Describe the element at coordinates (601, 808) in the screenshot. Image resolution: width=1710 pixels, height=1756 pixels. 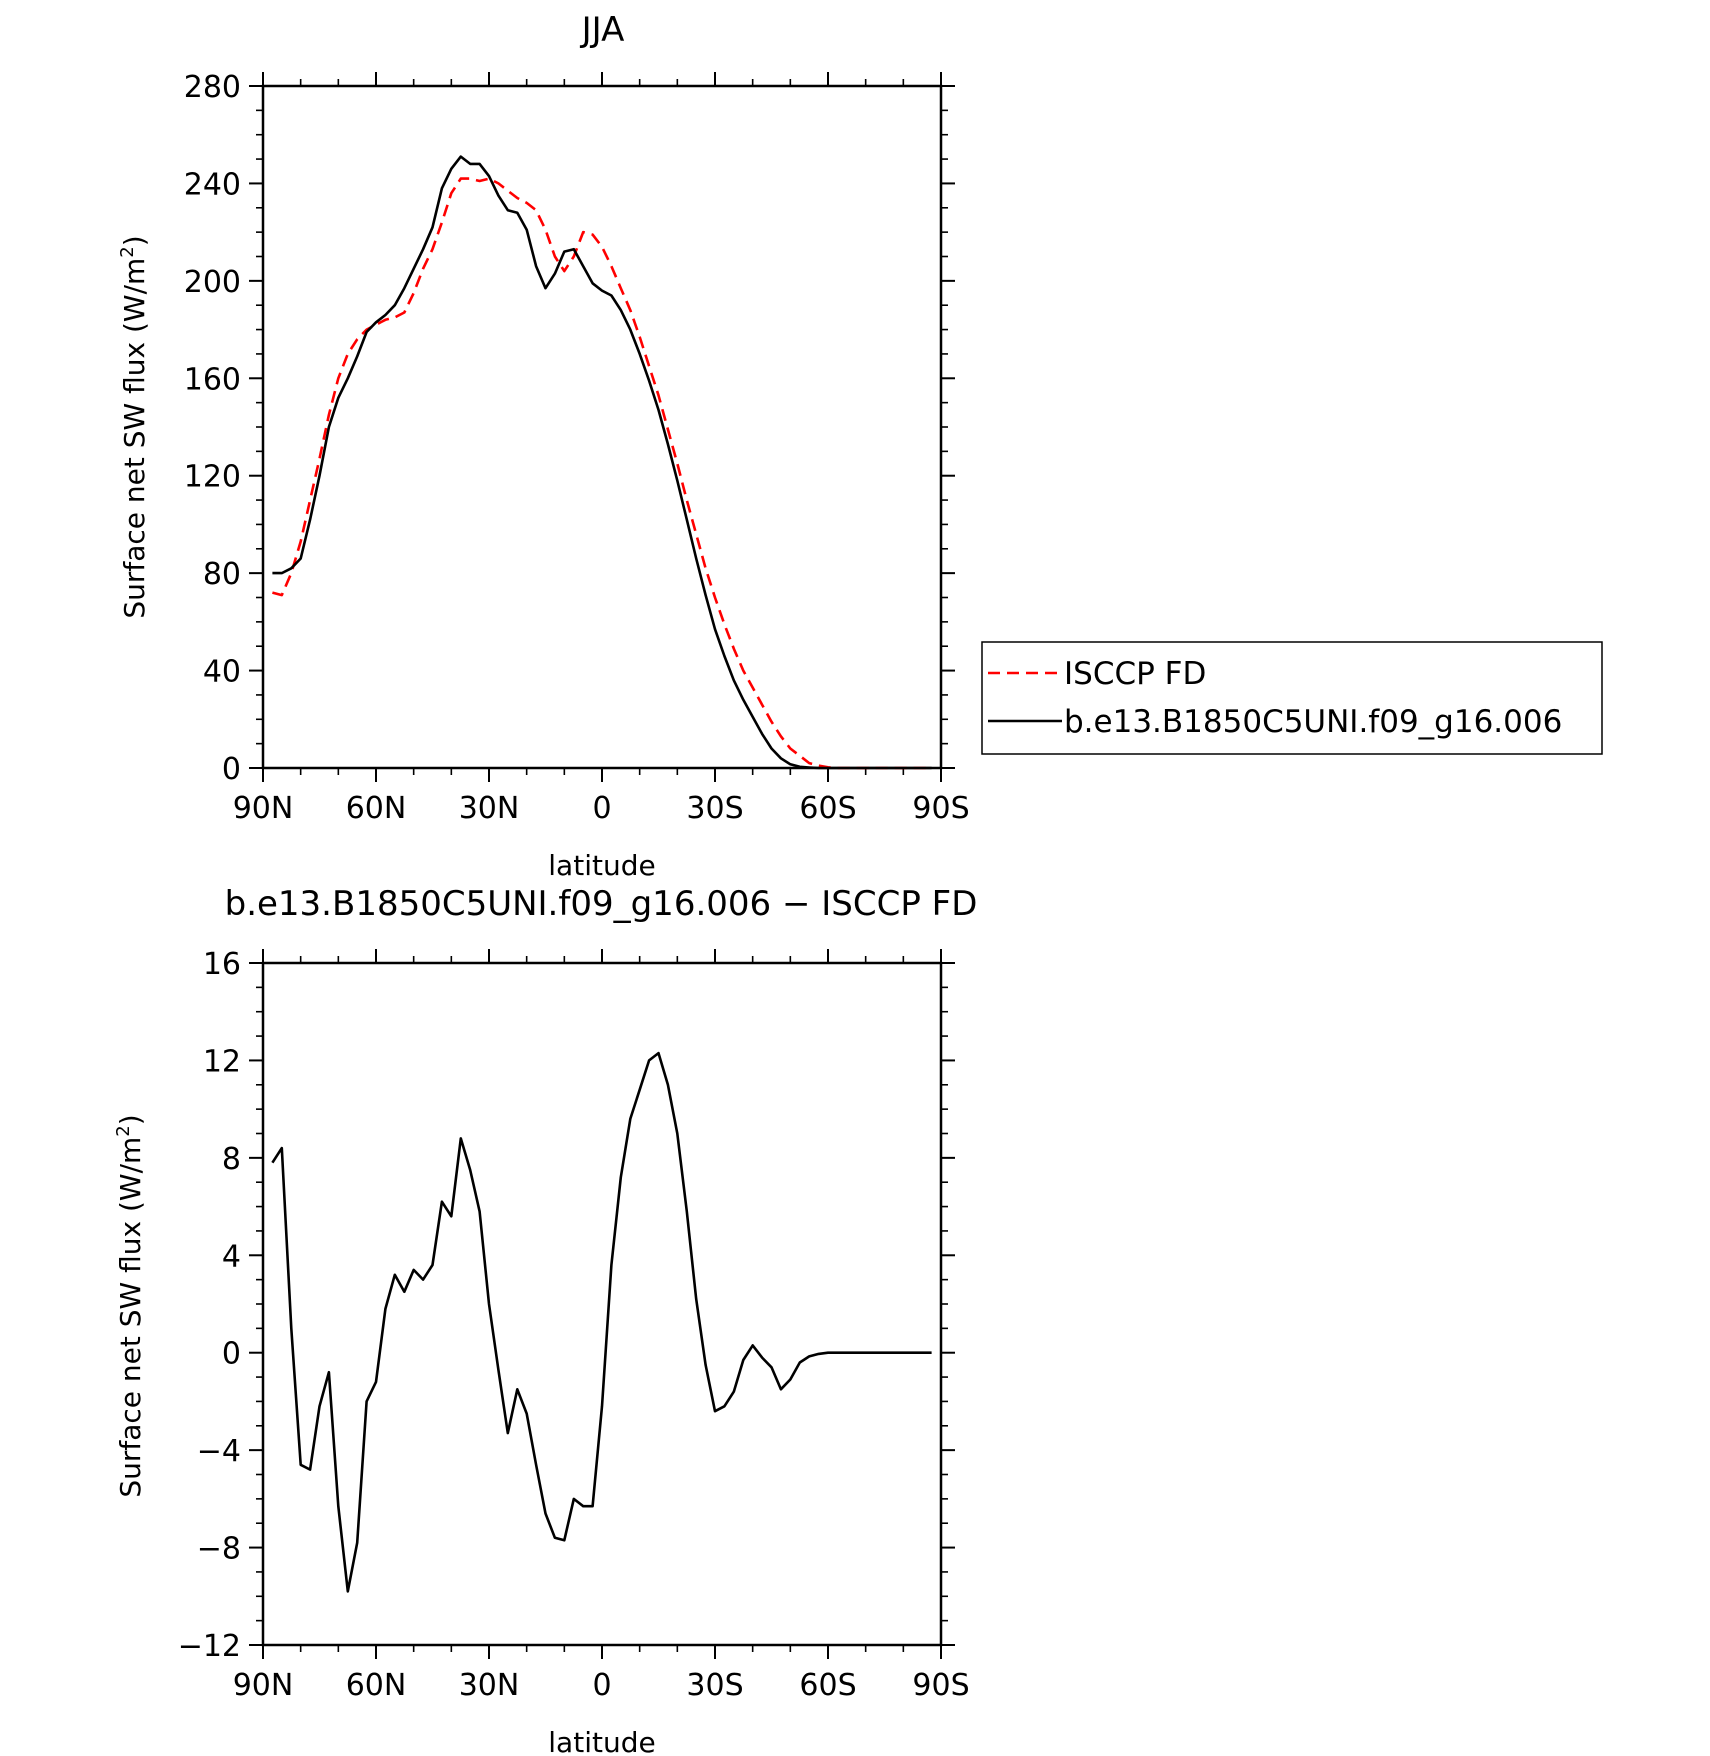
I see `top-x-tick-label: 0` at that location.